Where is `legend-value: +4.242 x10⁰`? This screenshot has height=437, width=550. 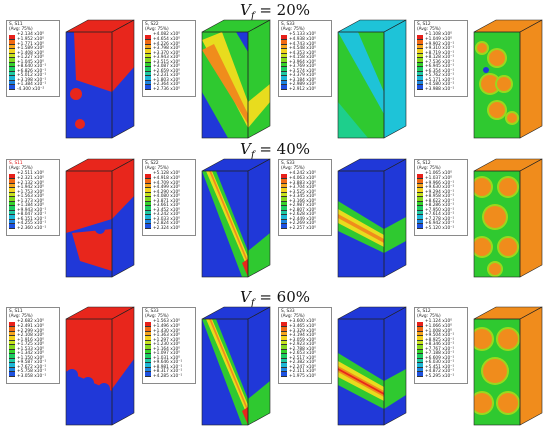 legend-value: +4.242 x10⁰ is located at coordinates (303, 174).